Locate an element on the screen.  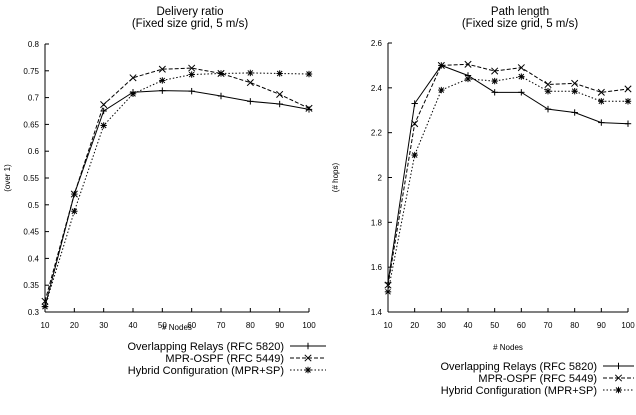
x-tick-label: 40 is located at coordinates (468, 325).